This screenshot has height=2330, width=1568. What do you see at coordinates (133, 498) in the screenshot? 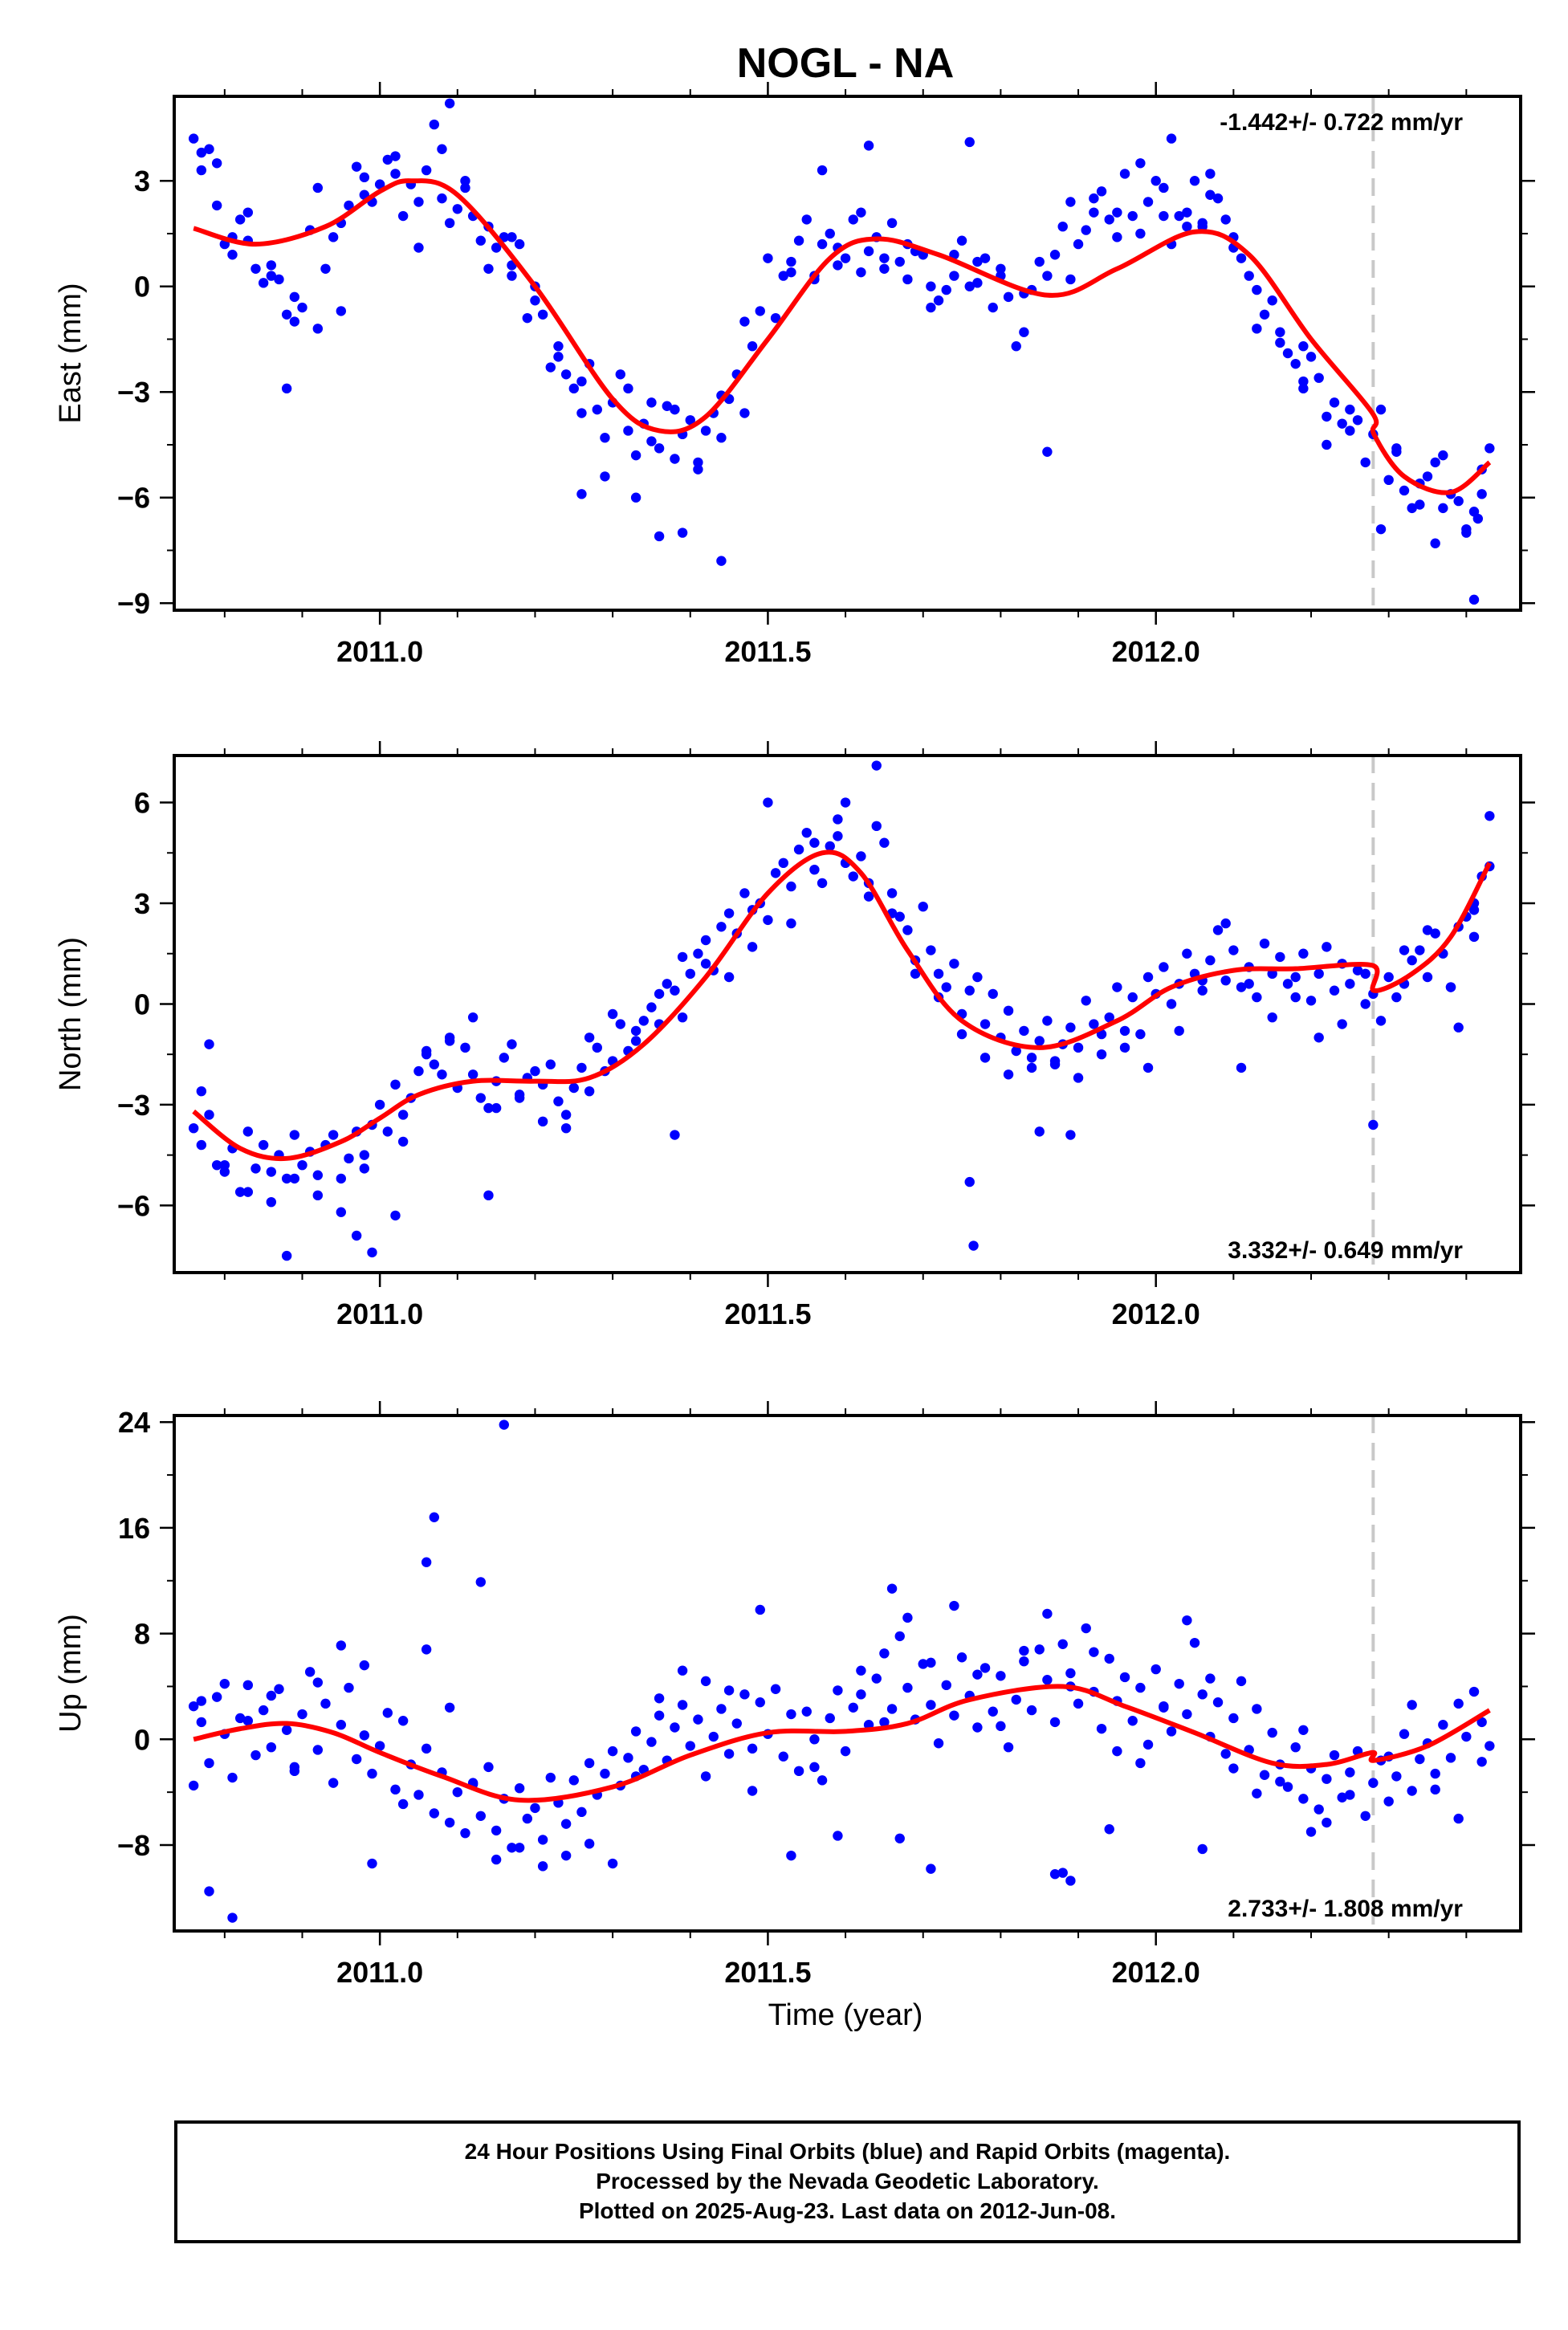
I see `y-tick-label: −6` at bounding box center [133, 498].